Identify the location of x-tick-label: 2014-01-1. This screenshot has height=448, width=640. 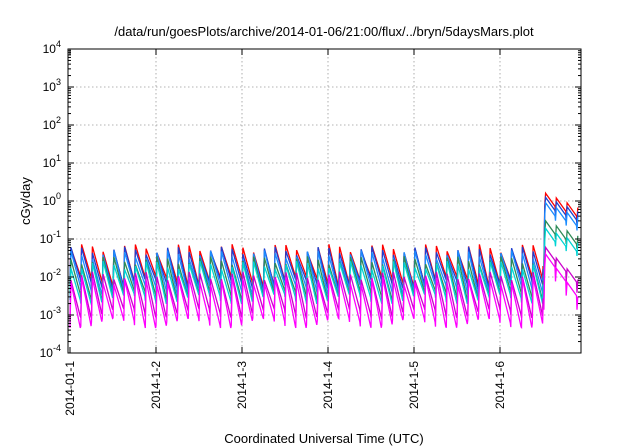
(70, 388).